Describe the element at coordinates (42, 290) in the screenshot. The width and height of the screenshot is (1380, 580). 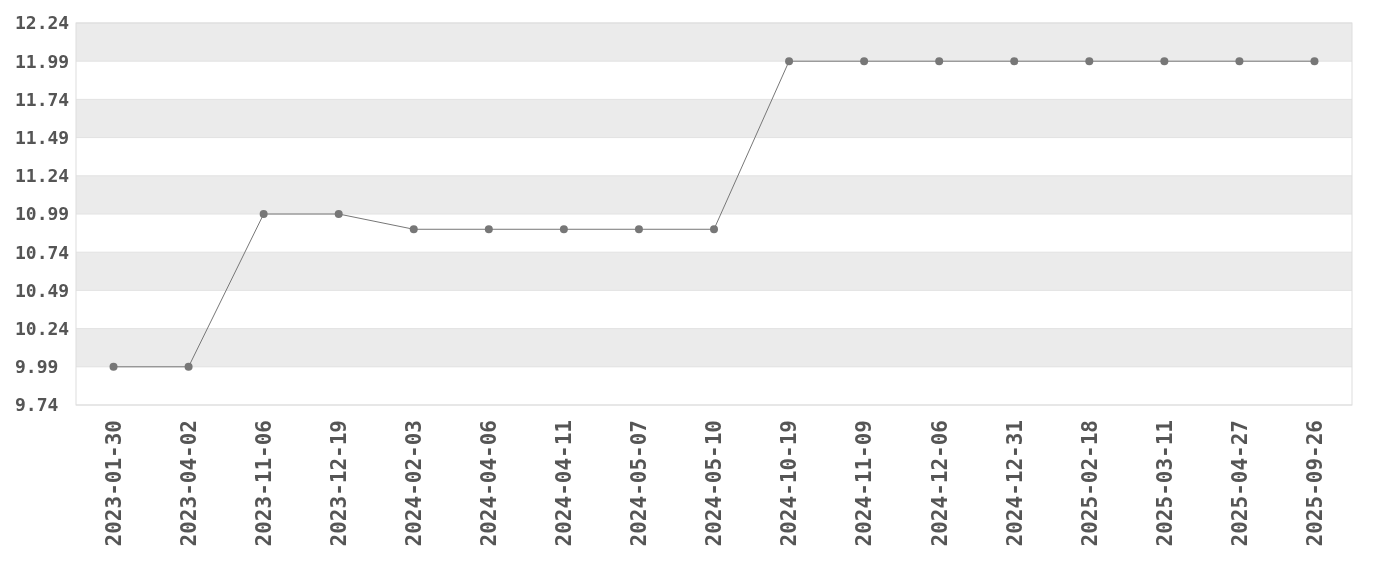
I see `y-tick-label: 10.49` at that location.